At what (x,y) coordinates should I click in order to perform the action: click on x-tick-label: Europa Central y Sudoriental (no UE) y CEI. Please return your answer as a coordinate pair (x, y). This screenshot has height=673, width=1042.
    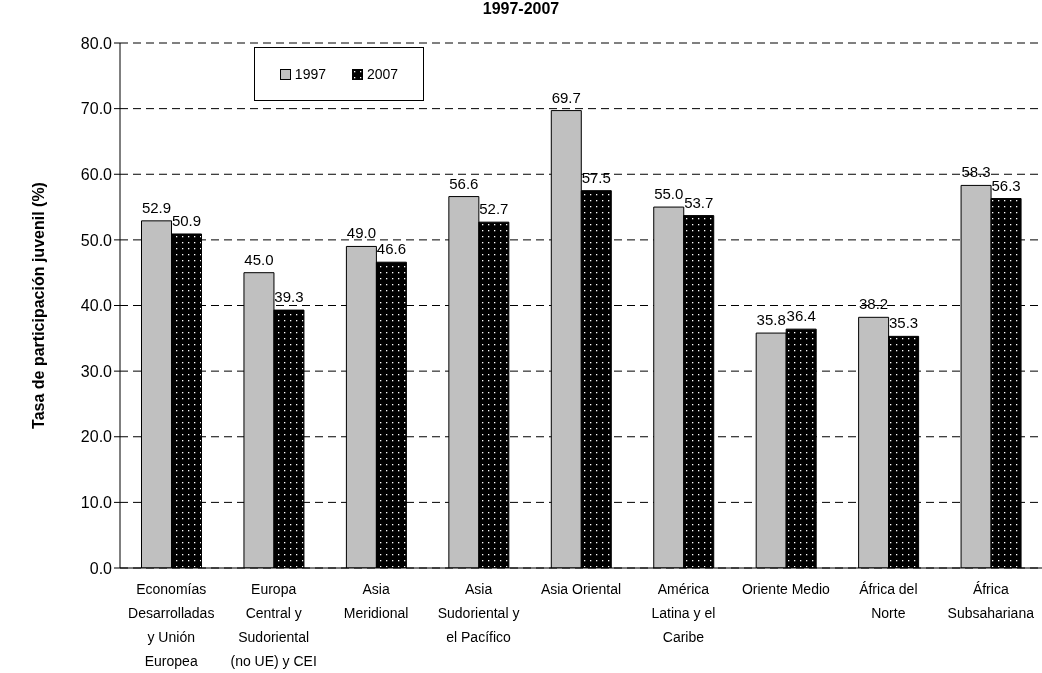
    Looking at the image, I should click on (273, 625).